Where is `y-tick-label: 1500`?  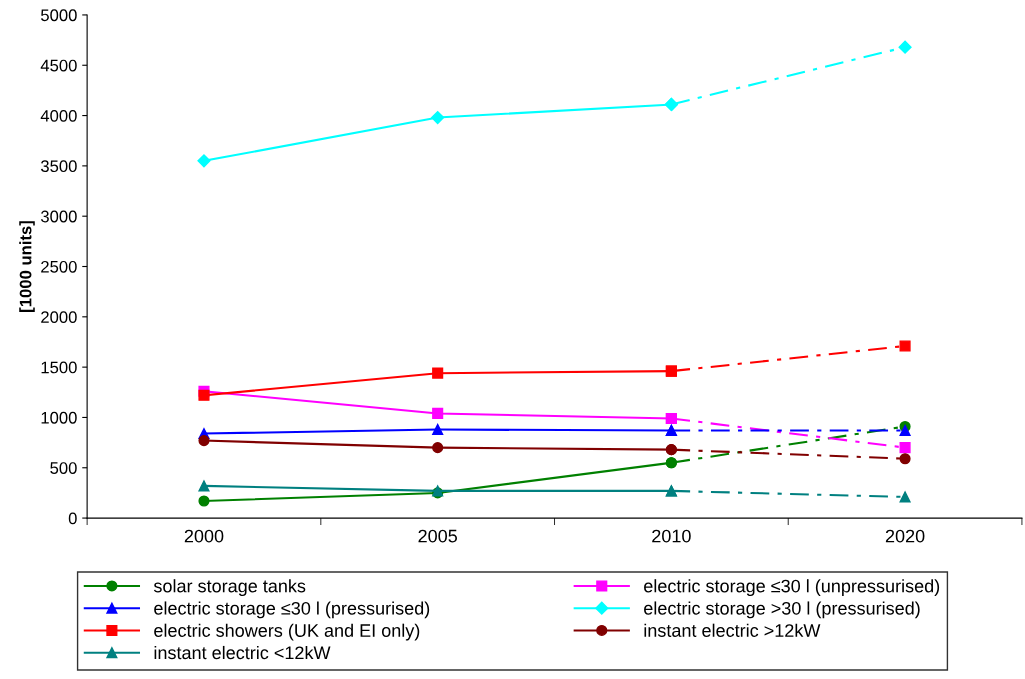
y-tick-label: 1500 is located at coordinates (59, 367).